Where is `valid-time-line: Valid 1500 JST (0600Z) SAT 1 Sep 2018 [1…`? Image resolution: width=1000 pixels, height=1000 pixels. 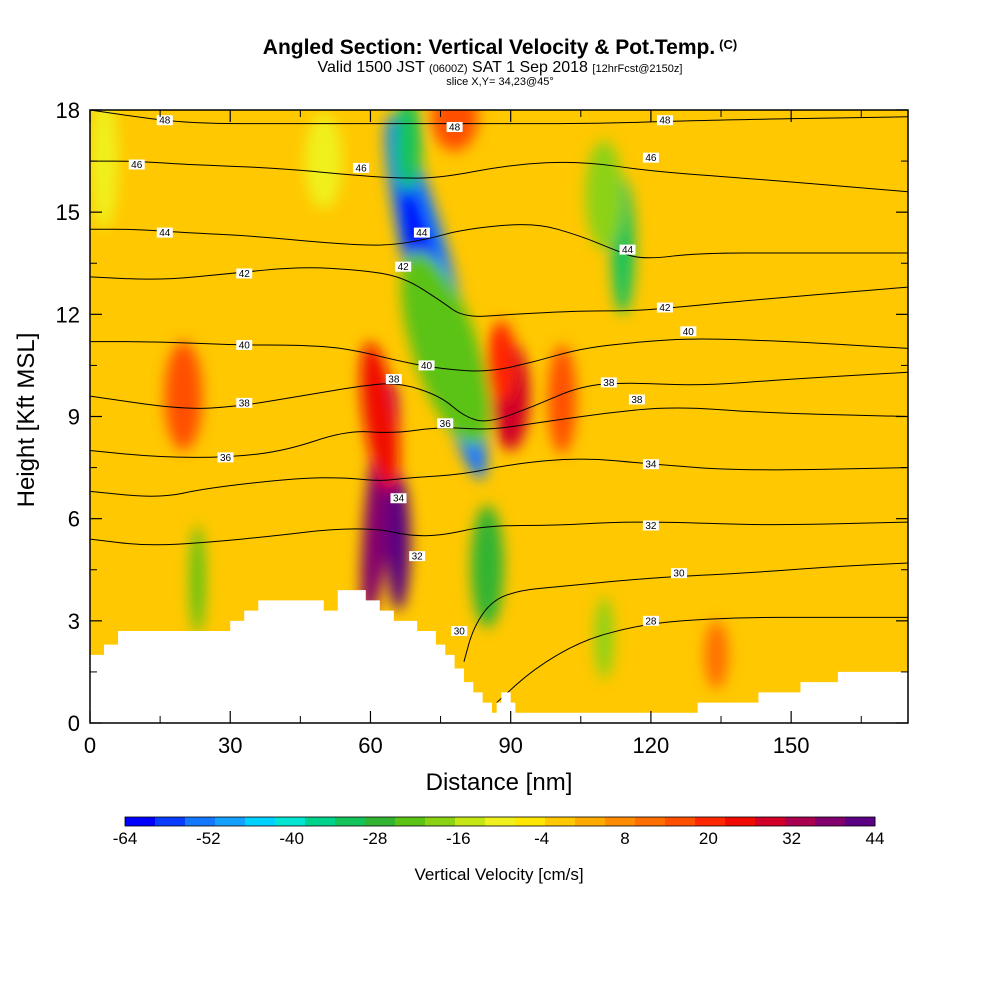 valid-time-line: Valid 1500 JST (0600Z) SAT 1 Sep 2018 [1… is located at coordinates (500, 68).